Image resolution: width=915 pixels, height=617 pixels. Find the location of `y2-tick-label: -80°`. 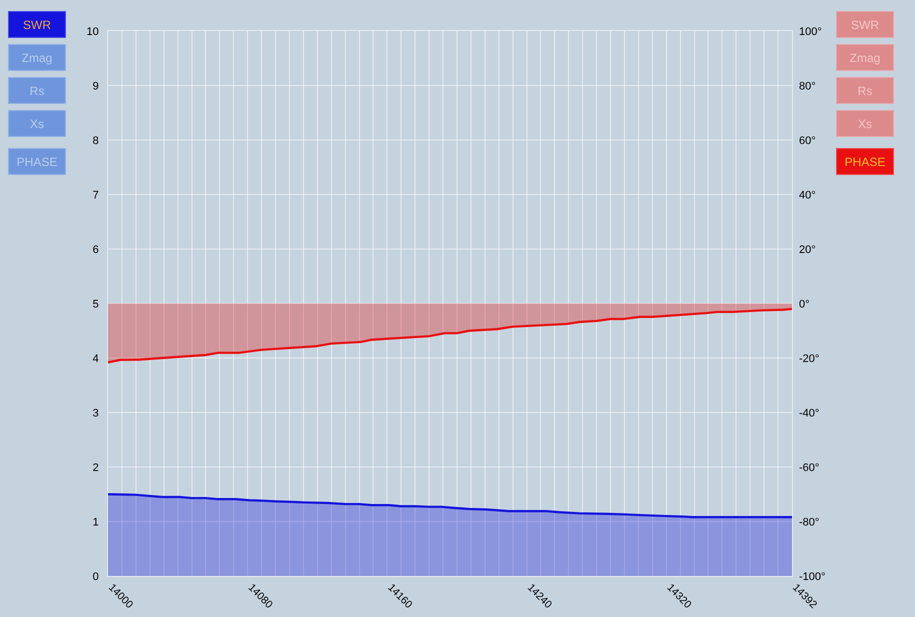

y2-tick-label: -80° is located at coordinates (809, 522).